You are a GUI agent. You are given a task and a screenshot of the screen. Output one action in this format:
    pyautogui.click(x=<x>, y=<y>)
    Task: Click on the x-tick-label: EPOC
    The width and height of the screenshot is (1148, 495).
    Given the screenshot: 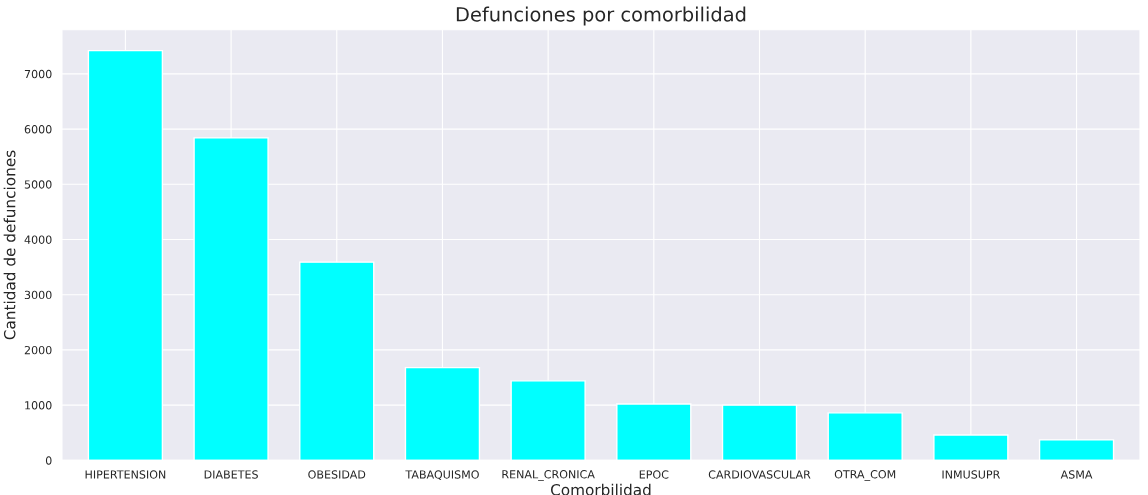 What is the action you would take?
    pyautogui.click(x=654, y=474)
    